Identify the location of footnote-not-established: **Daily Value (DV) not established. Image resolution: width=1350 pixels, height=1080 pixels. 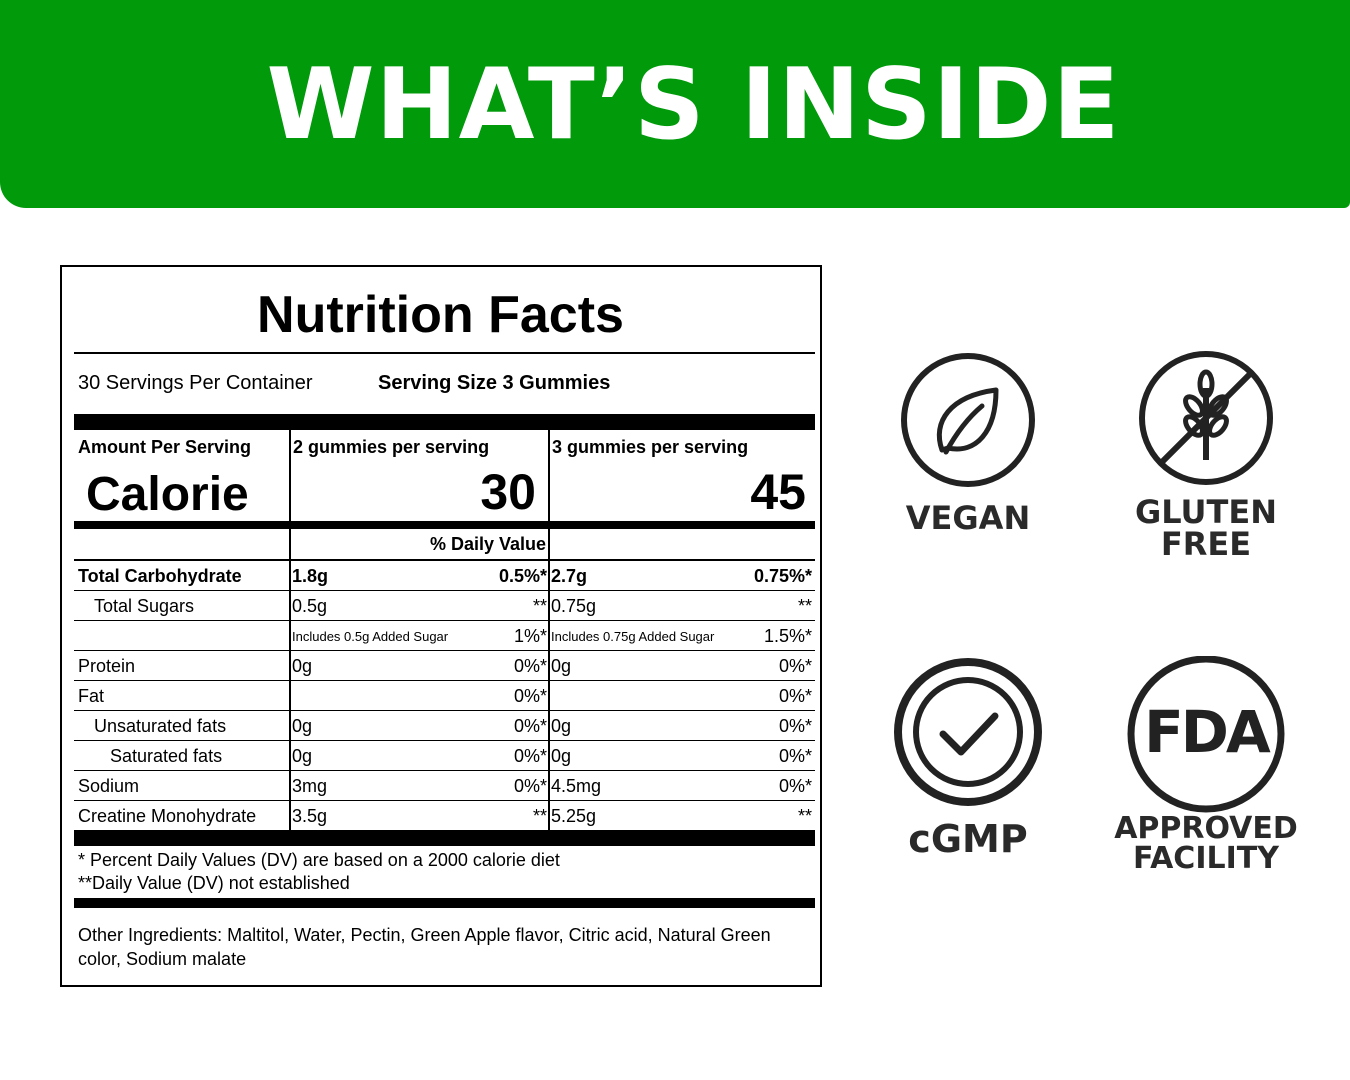
(214, 883).